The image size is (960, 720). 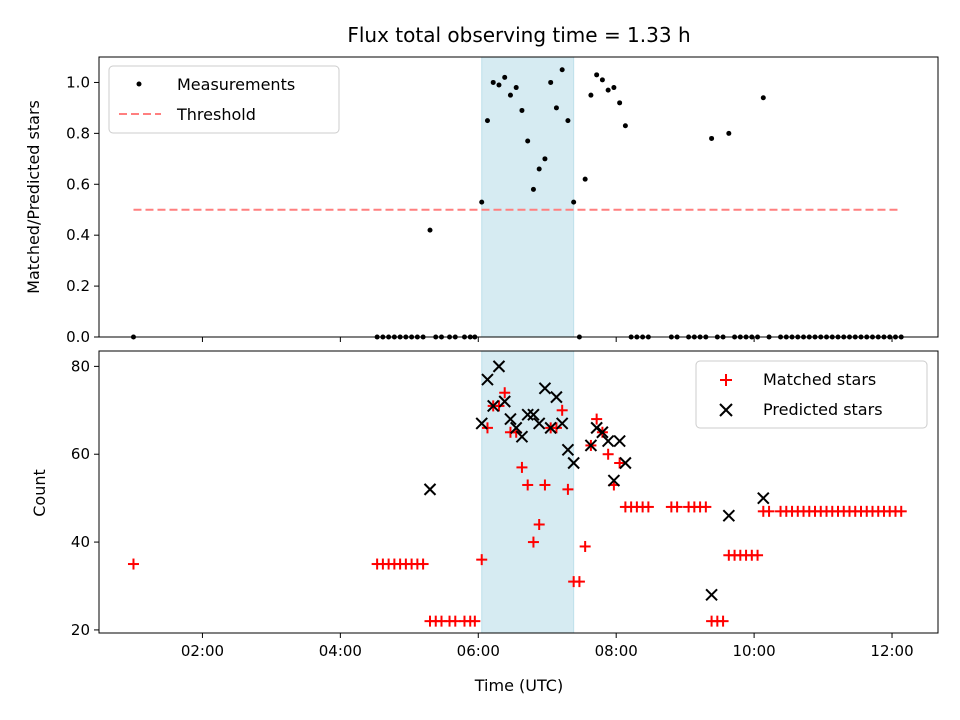 What do you see at coordinates (78, 82) in the screenshot?
I see `y-tick-label: 1.0` at bounding box center [78, 82].